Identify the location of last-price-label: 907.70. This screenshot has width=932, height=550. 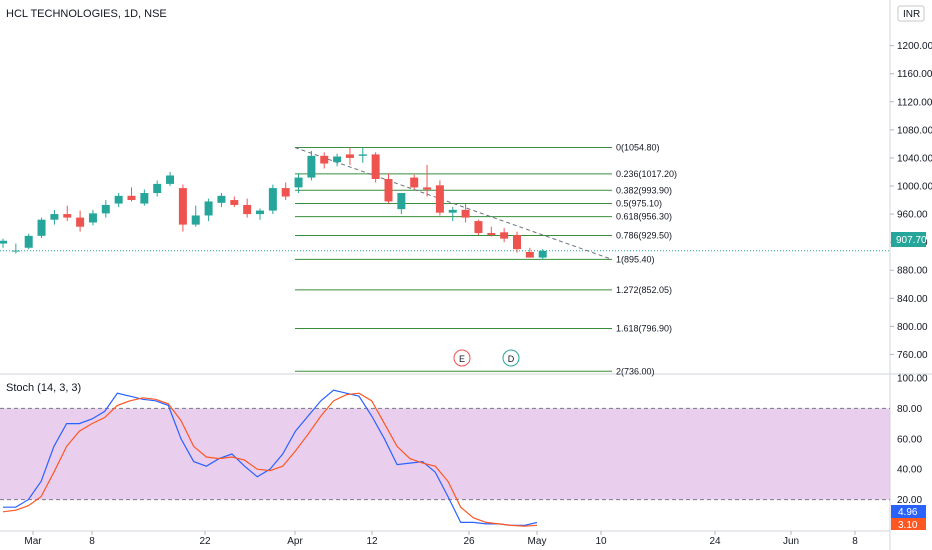
(911, 240).